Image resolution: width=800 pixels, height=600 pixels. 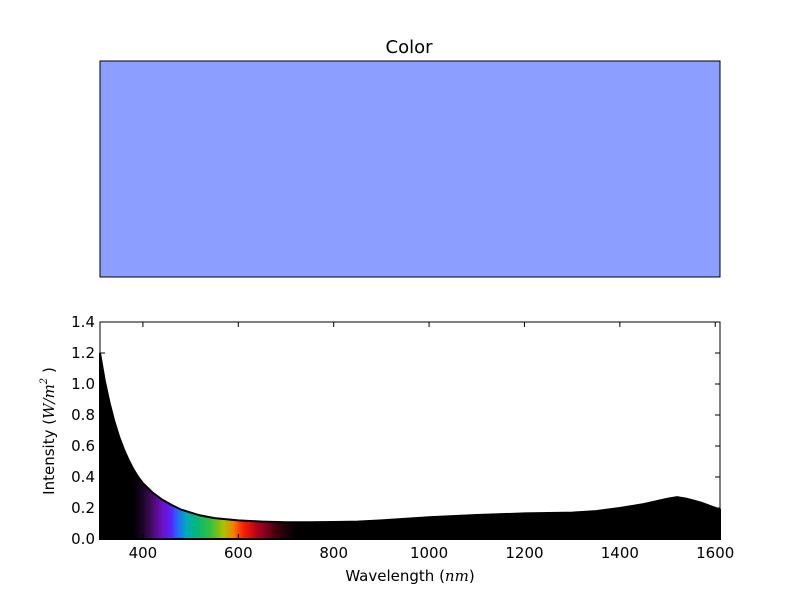 What do you see at coordinates (620, 553) in the screenshot?
I see `x-tick-label: 1400` at bounding box center [620, 553].